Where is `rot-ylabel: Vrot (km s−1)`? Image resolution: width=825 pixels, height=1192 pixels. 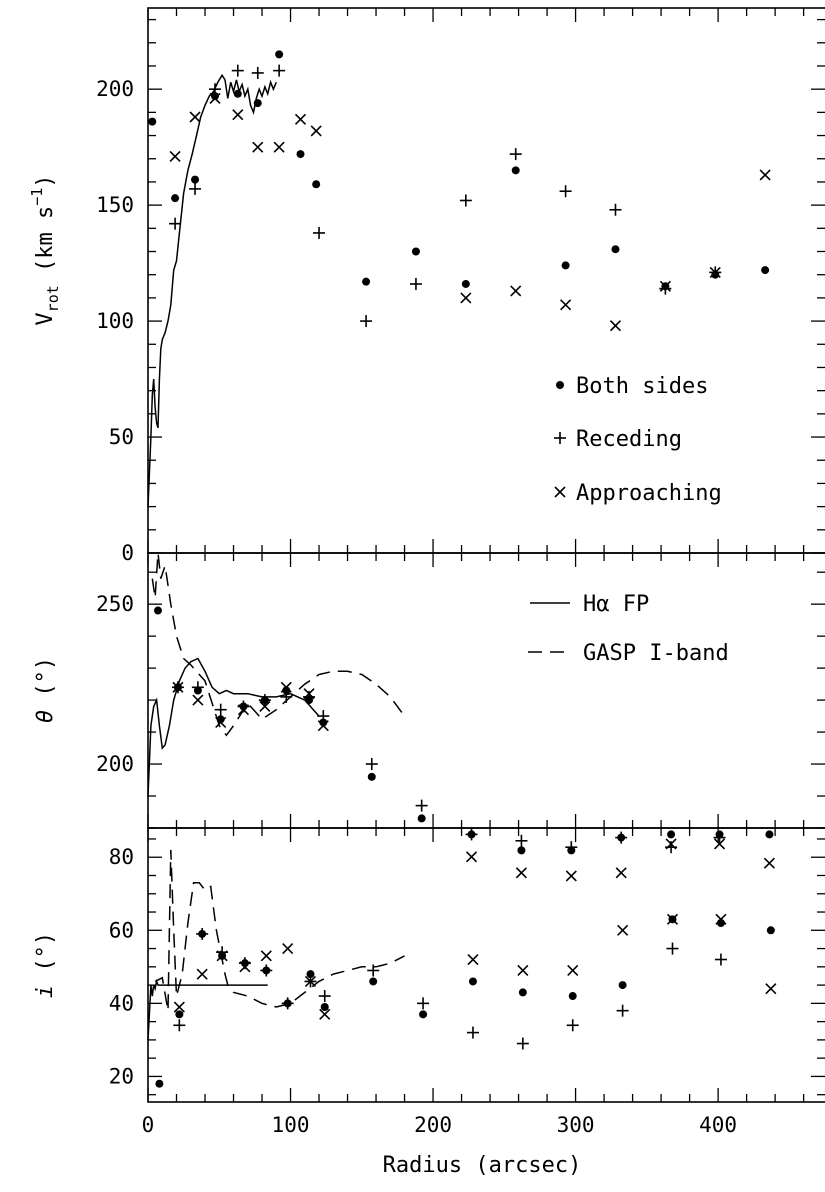
rot-ylabel: Vrot (km s−1) is located at coordinates (45, 249).